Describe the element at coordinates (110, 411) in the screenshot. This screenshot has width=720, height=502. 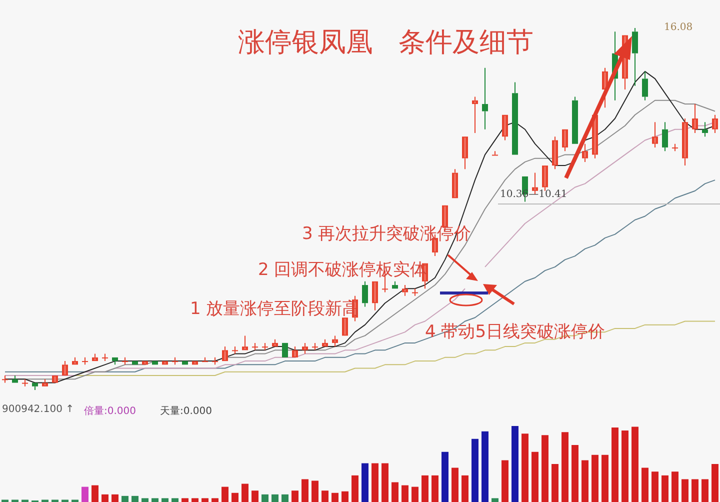
I see `text: 倍量:0.000` at that location.